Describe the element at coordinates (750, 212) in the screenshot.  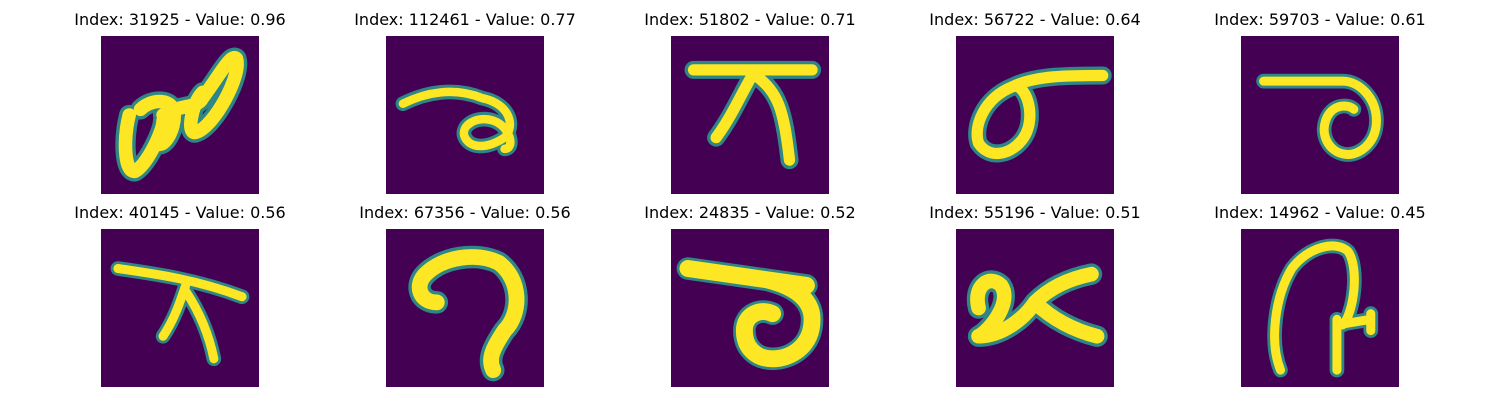
I see `panel-title: Index: 24835 - Value: 0.52` at that location.